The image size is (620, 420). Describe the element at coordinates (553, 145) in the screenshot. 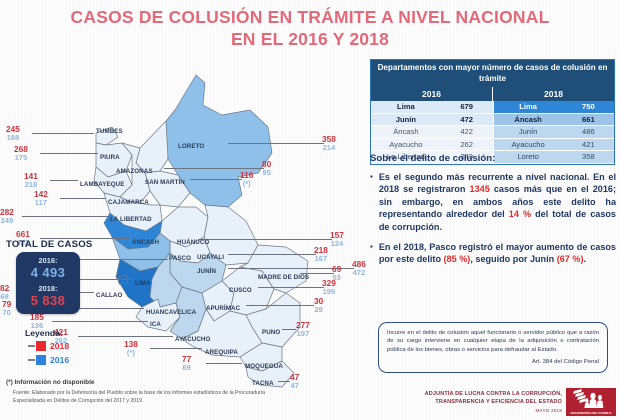

I see `table-row: Ayacucho 421` at that location.